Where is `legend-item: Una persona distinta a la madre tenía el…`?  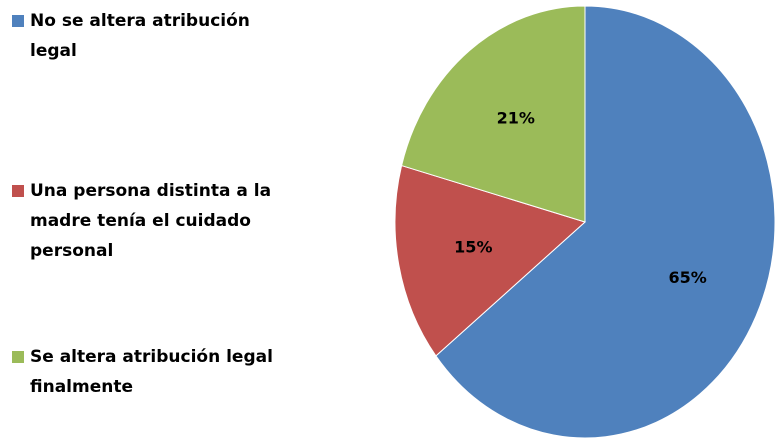 legend-item: Una persona distinta a la madre tenía el… is located at coordinates (157, 221).